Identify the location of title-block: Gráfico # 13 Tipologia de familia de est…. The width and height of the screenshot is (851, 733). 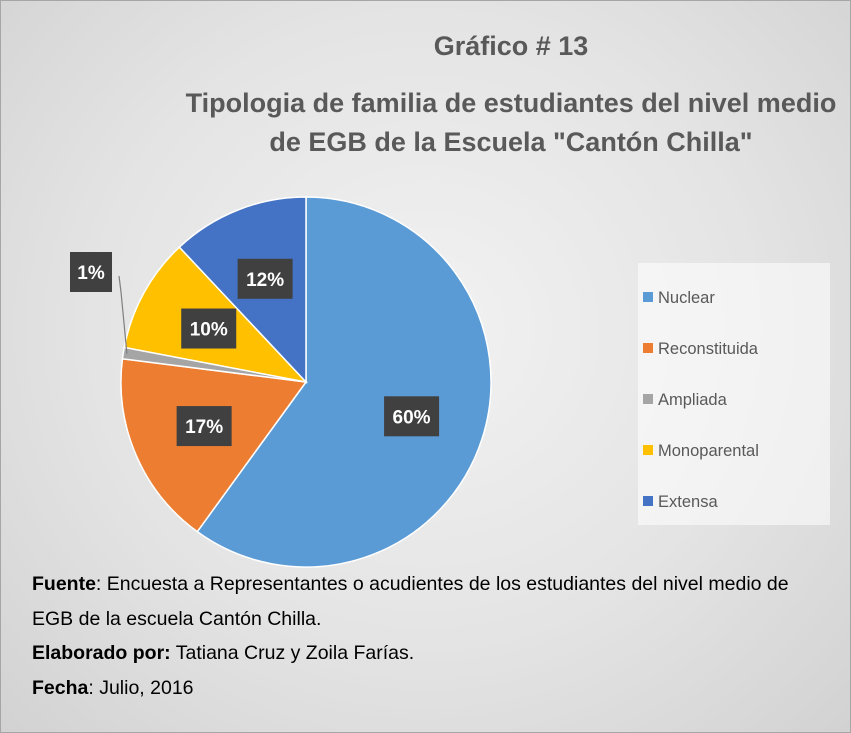
(511, 94).